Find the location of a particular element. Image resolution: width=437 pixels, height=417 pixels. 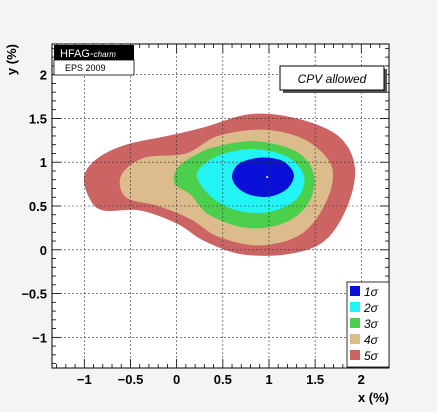

badge-title: HFAG- is located at coordinates (77, 54).